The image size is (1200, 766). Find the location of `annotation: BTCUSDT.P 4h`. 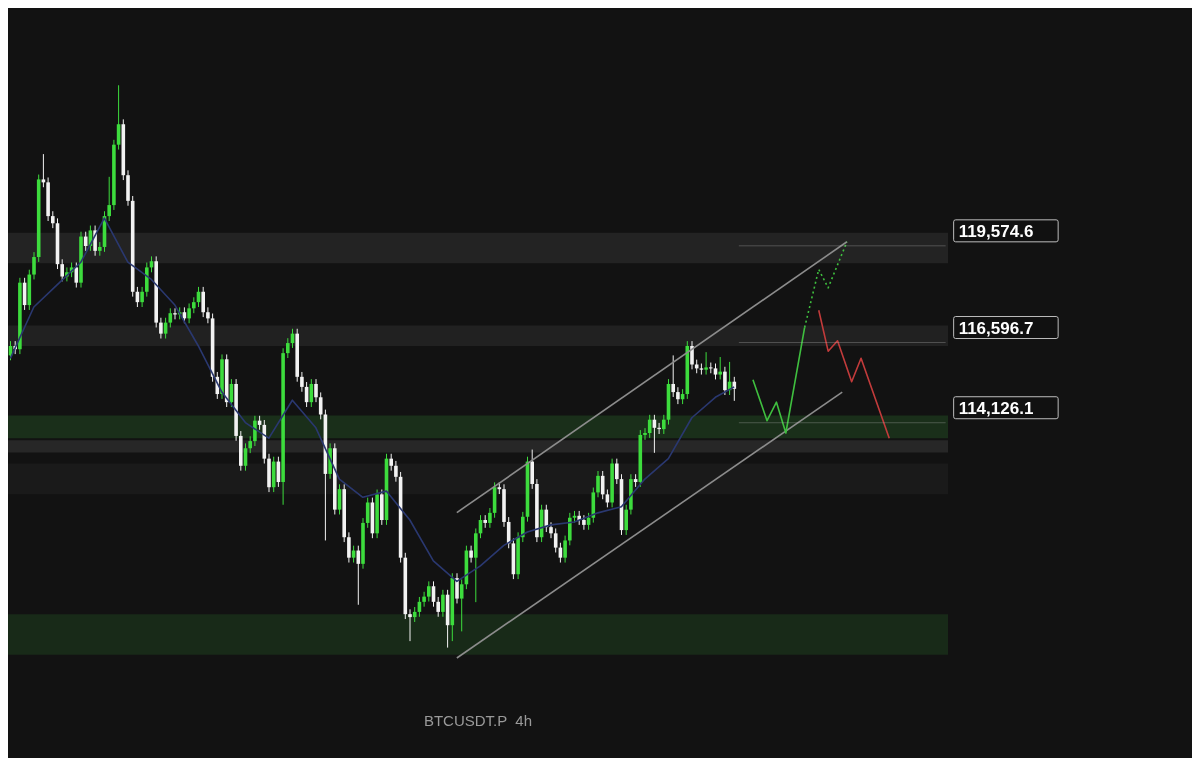

annotation: BTCUSDT.P 4h is located at coordinates (478, 720).